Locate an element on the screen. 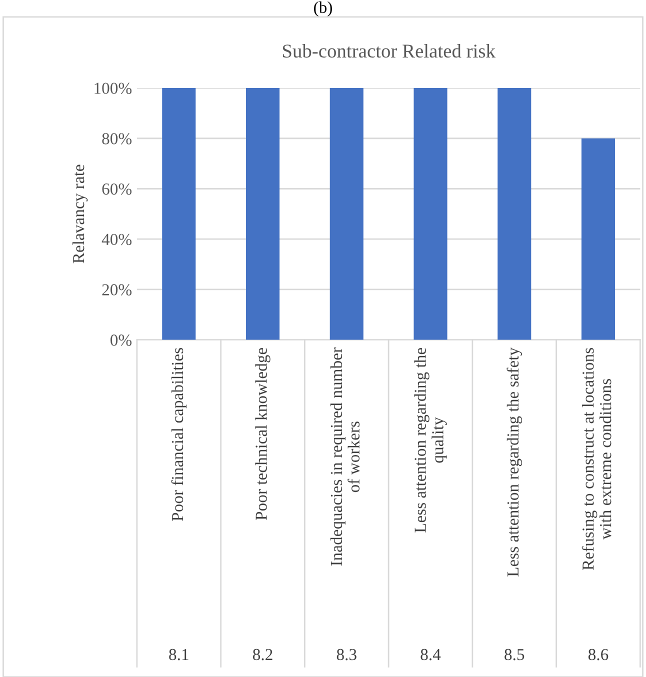  x-tick-label: Poor technical knowledge is located at coordinates (262, 434).